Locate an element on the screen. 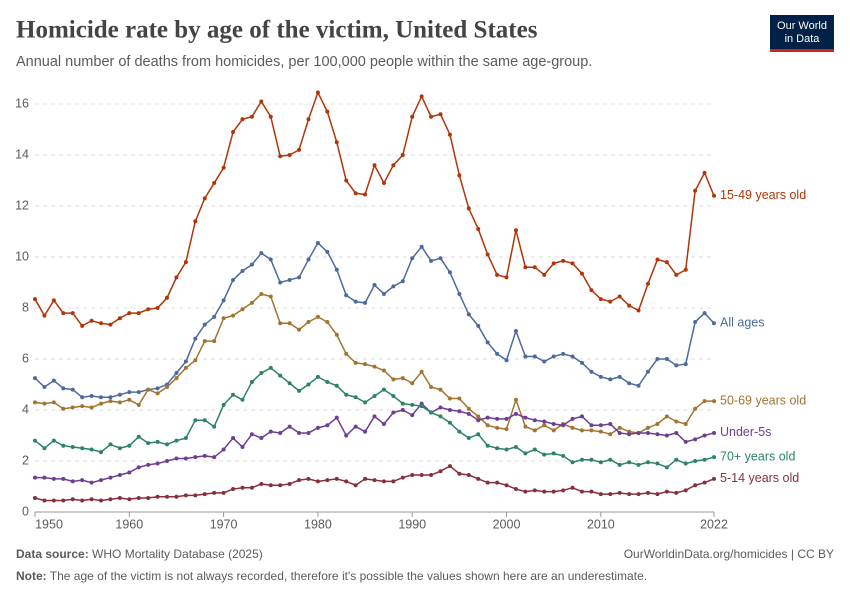  series-label: 5-14 years old is located at coordinates (759, 478).